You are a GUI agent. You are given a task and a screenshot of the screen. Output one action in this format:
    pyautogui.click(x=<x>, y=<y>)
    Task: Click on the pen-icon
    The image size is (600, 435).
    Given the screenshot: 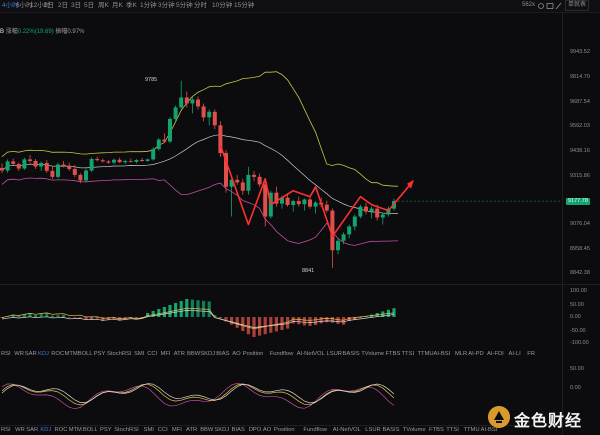 What is the action you would take?
    pyautogui.click(x=558, y=6)
    